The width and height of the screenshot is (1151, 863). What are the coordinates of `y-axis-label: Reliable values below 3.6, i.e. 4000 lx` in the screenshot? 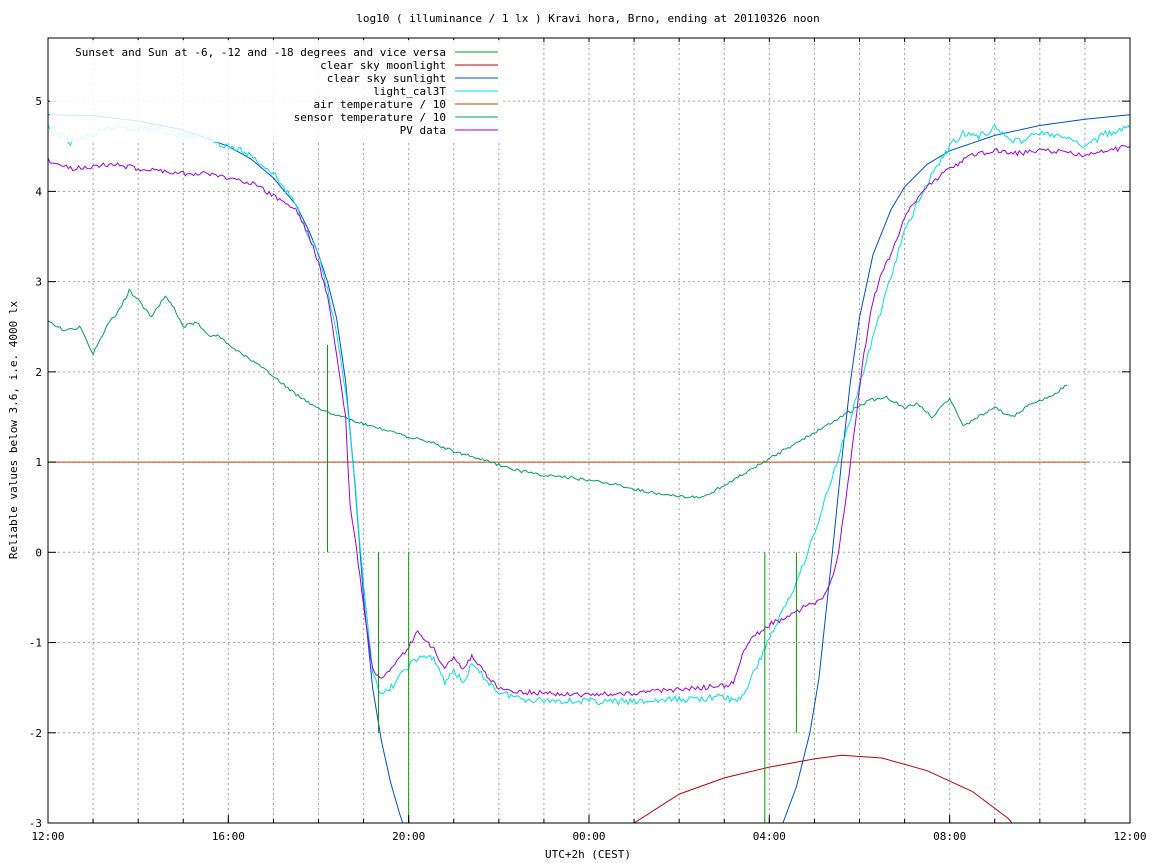 It's located at (13, 429).